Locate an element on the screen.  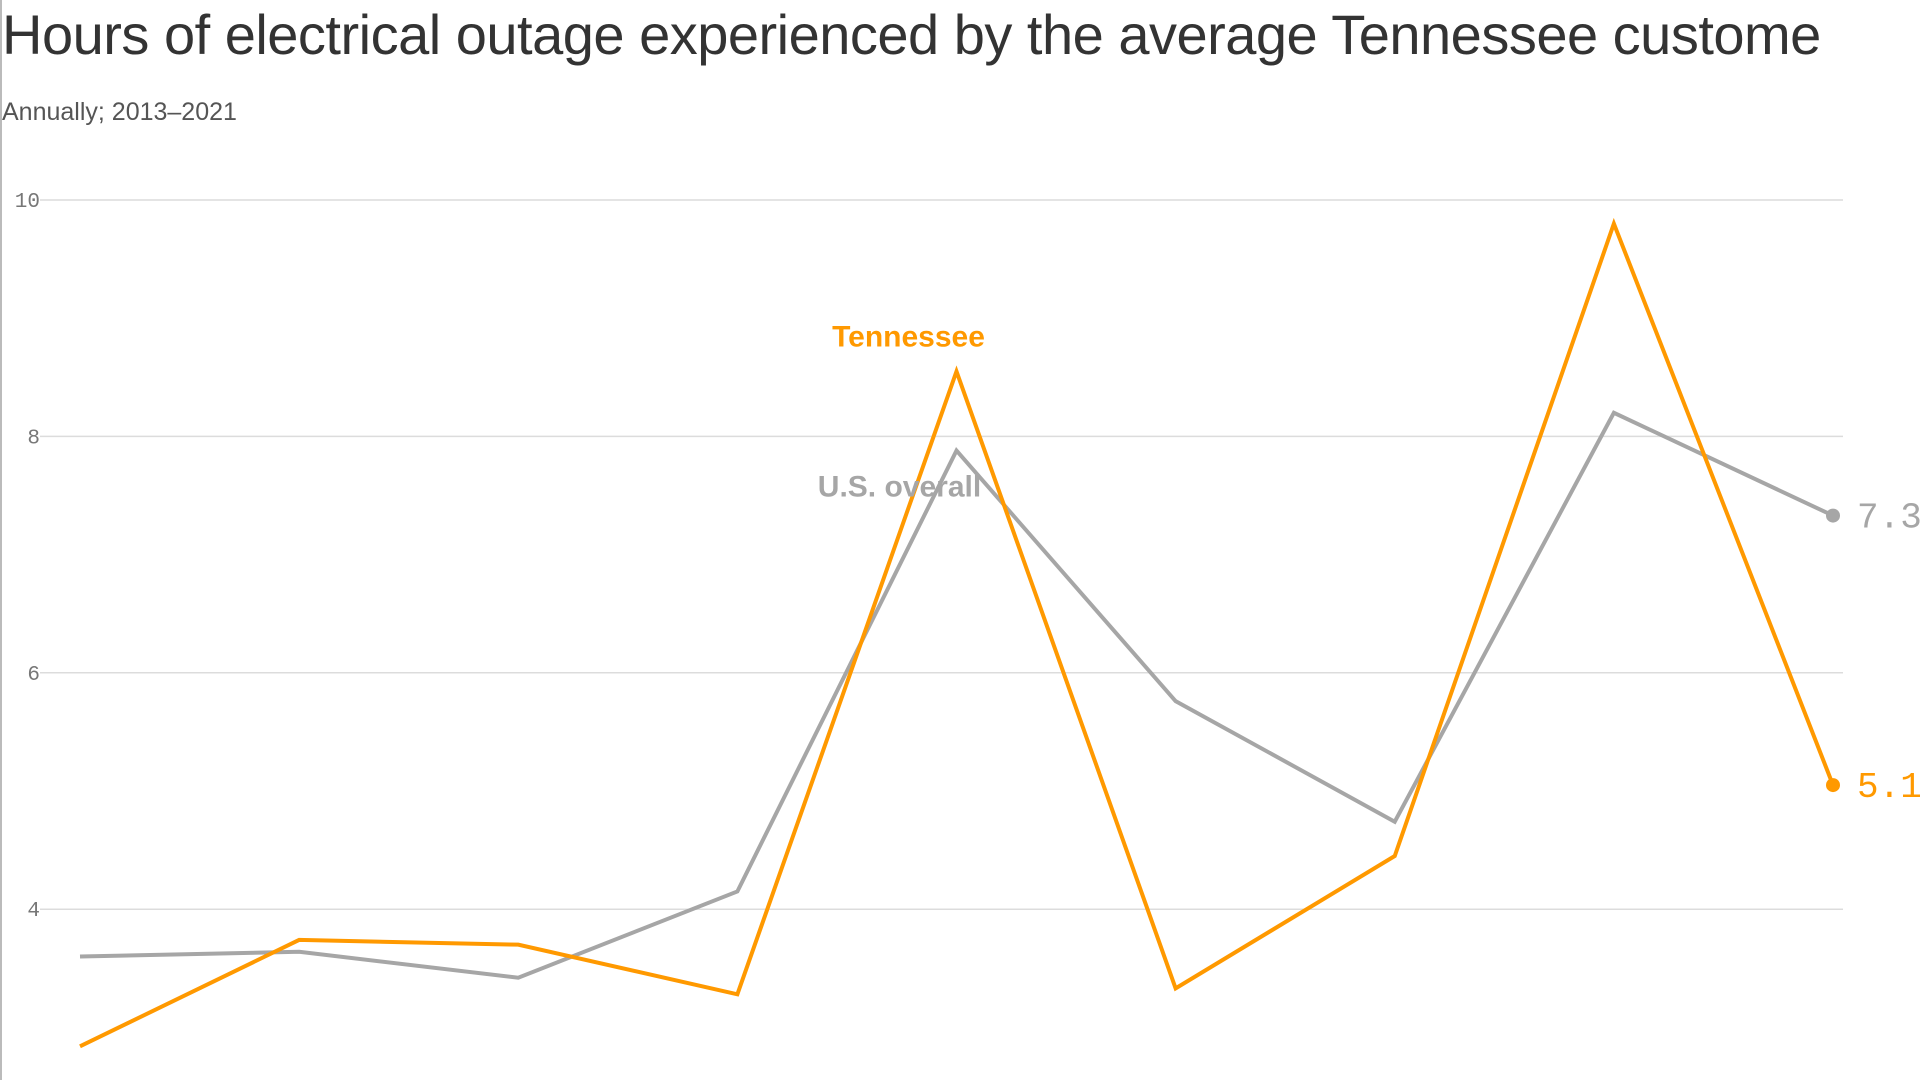
y-tick-label: 4 is located at coordinates (33, 911).